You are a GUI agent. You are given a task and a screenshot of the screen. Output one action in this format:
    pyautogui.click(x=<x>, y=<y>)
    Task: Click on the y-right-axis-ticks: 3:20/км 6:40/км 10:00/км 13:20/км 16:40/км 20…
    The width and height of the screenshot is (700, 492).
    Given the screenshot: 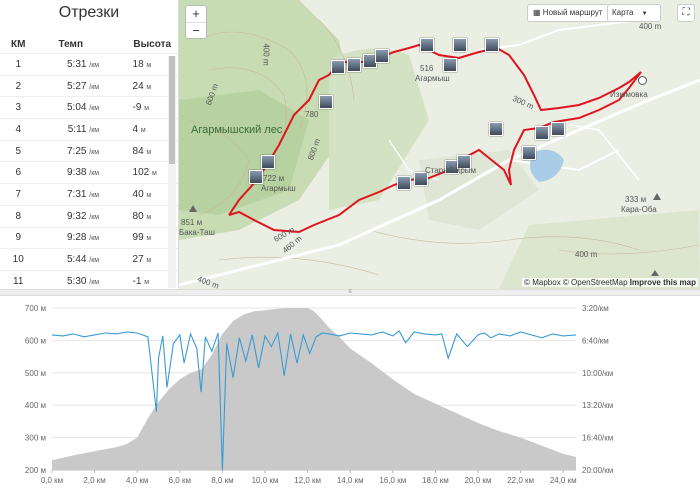 What is the action you would take?
    pyautogui.click(x=597, y=389)
    